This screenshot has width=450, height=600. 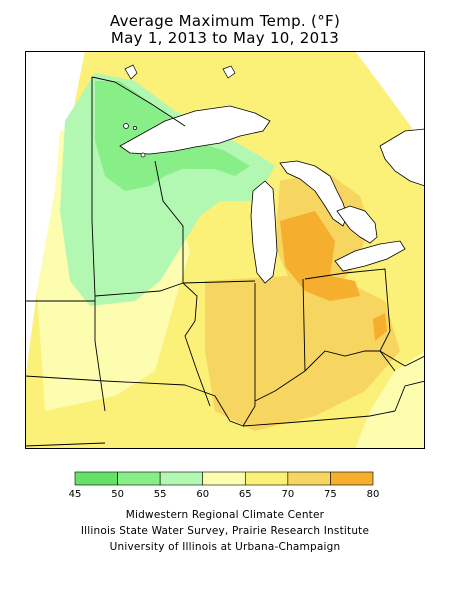 I want to click on zone-50-55-upper-peninsula, so click(x=207, y=158).